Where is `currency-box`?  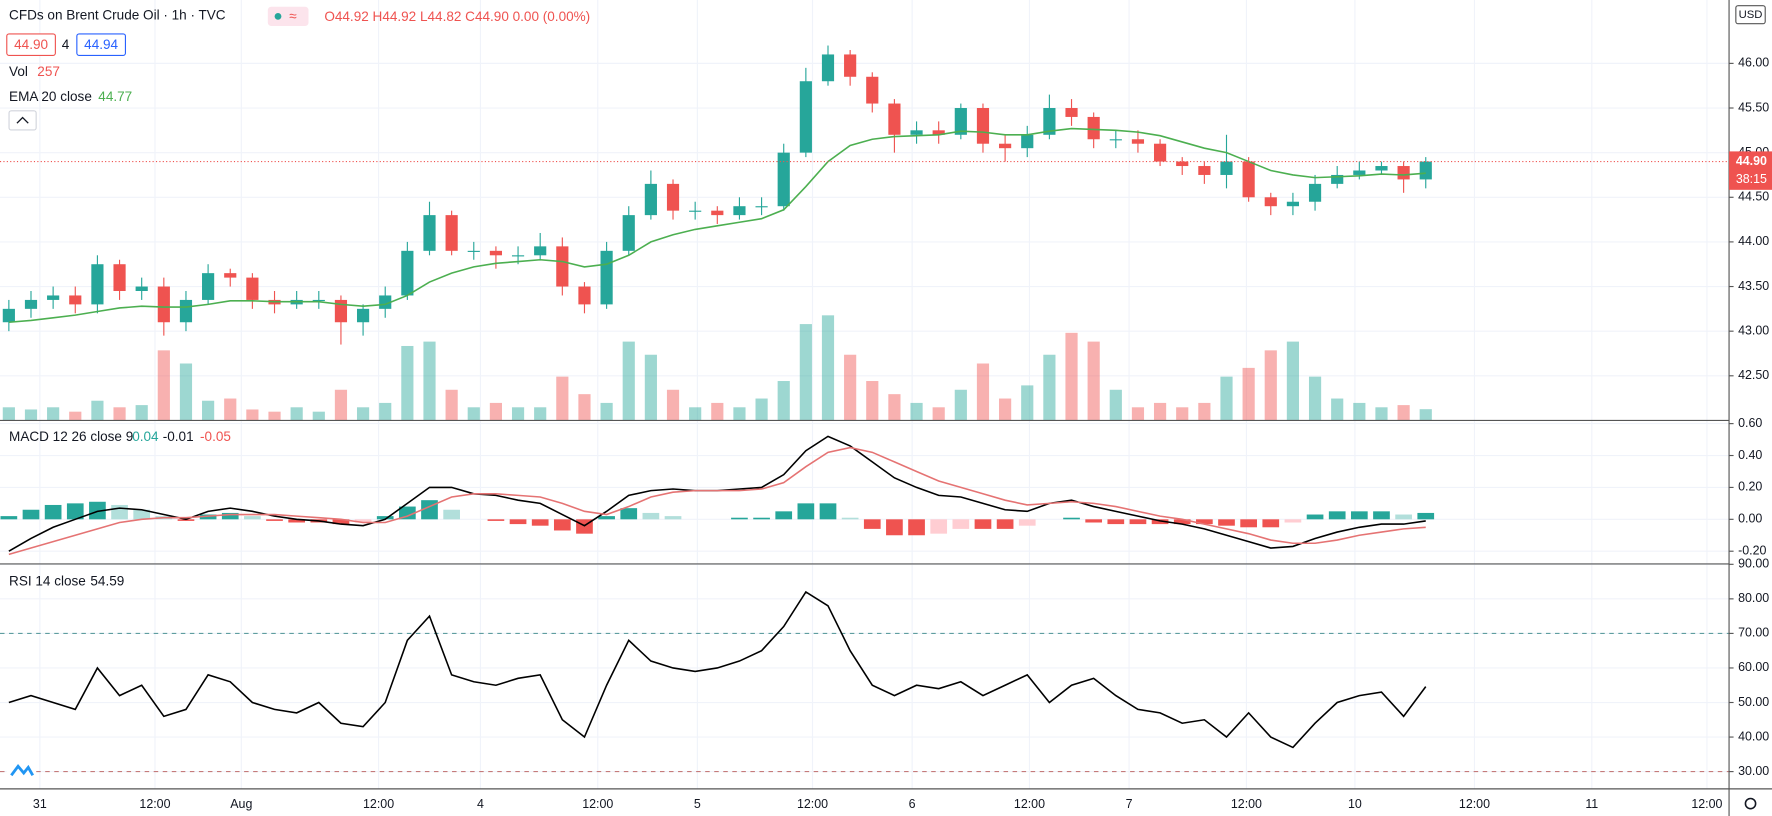 currency-box is located at coordinates (1750, 15).